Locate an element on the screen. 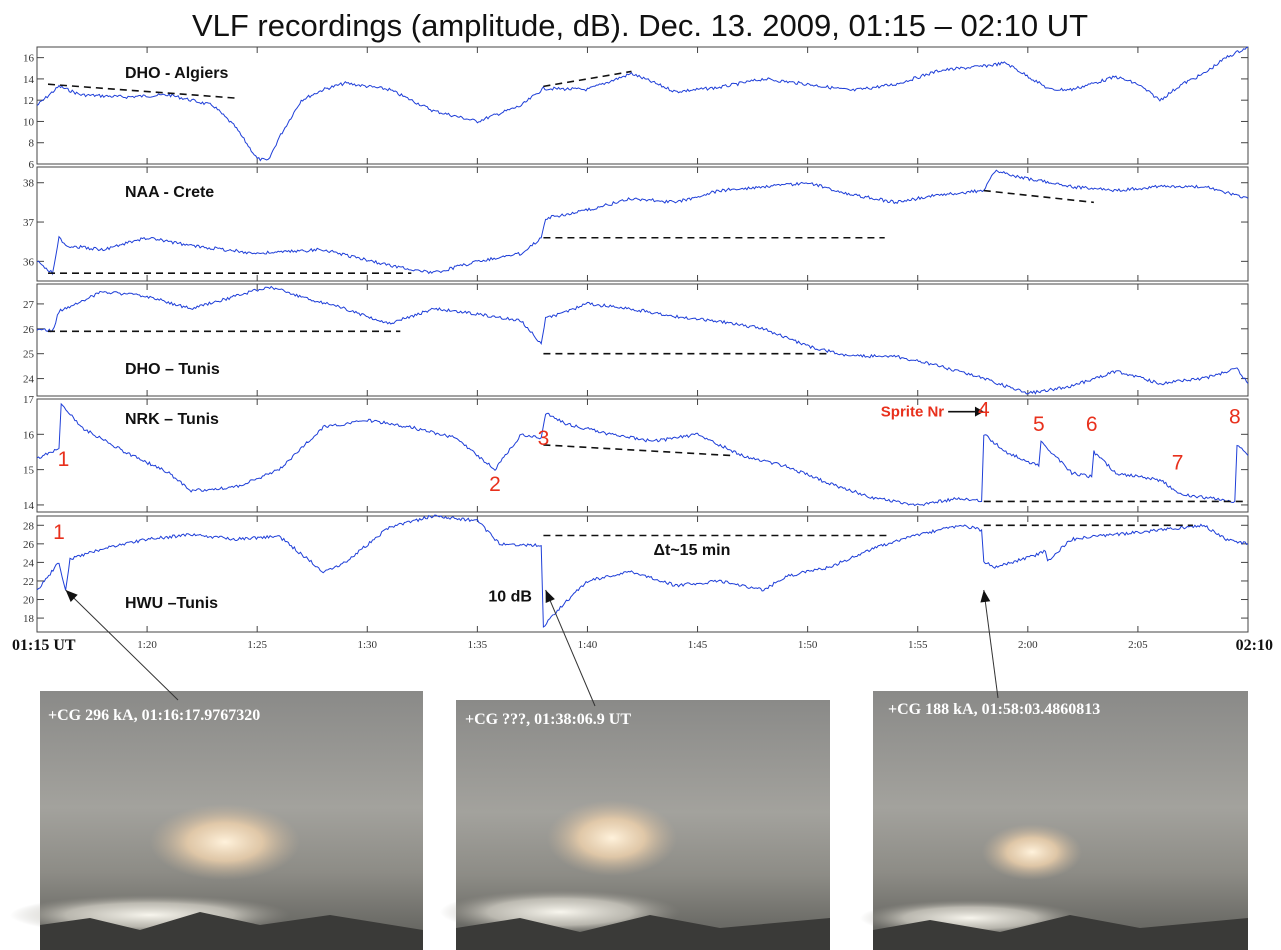  station-label: NRK – Tunis is located at coordinates (172, 419).